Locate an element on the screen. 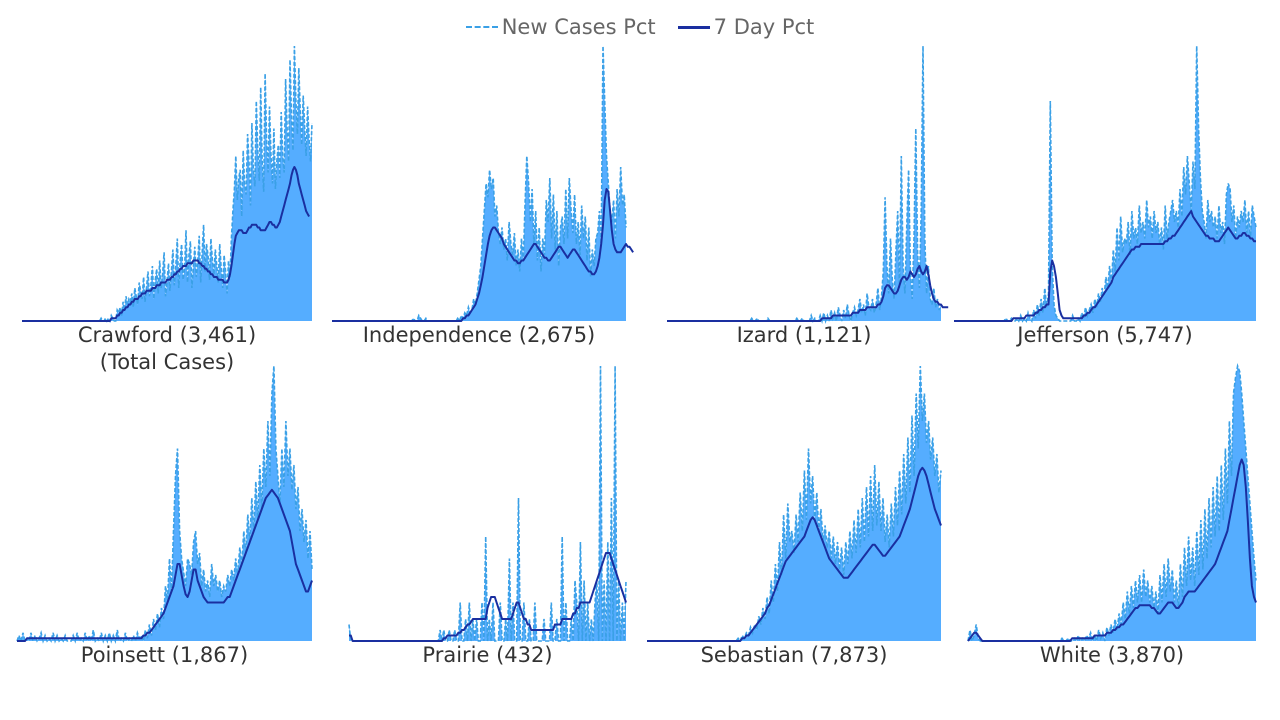  seven-day-line-jefferson is located at coordinates (1105, 266).